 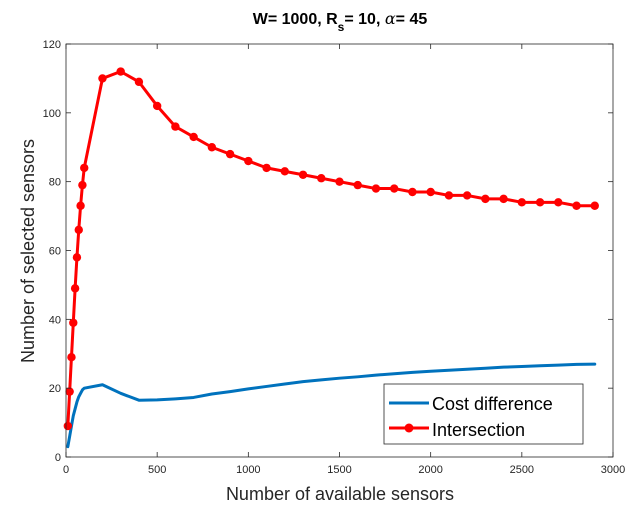 What do you see at coordinates (55, 252) in the screenshot?
I see `y-tick-label: 60` at bounding box center [55, 252].